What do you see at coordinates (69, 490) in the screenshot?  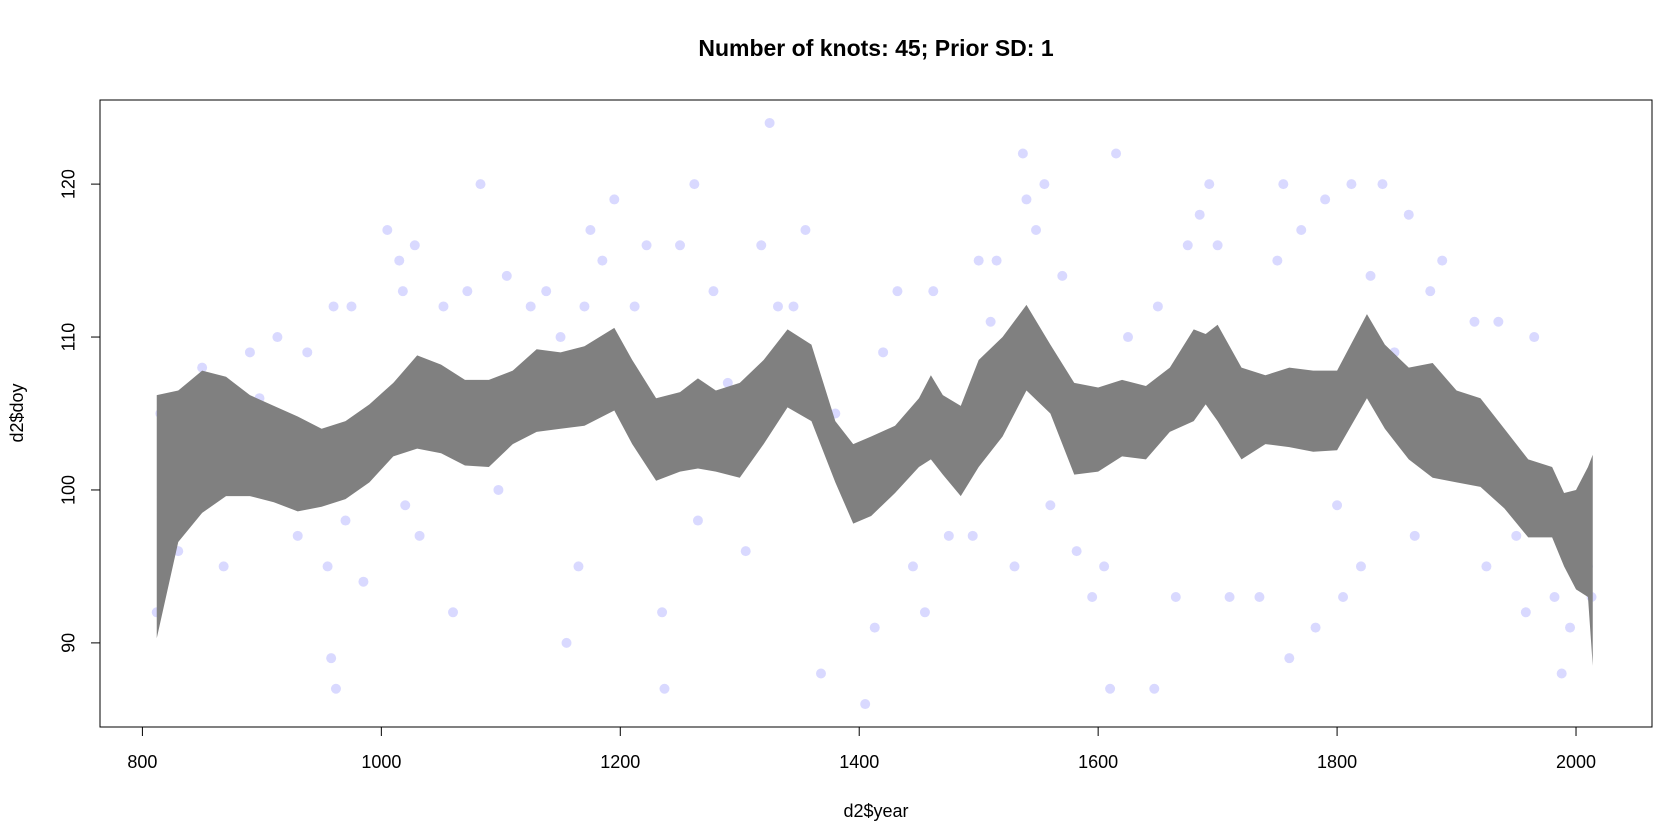 I see `y-tick-label: 100` at bounding box center [69, 490].